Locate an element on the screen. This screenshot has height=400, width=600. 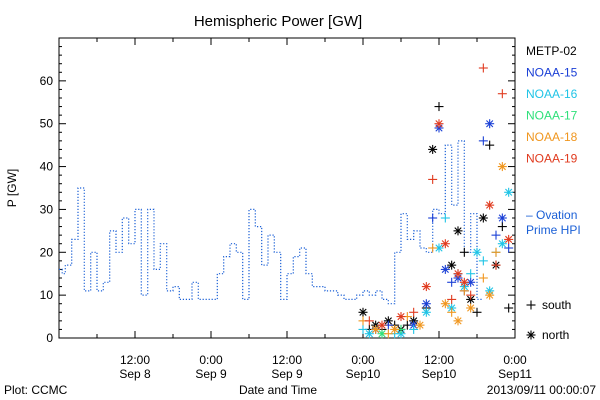
marker-legend: south north is located at coordinates (548, 320).